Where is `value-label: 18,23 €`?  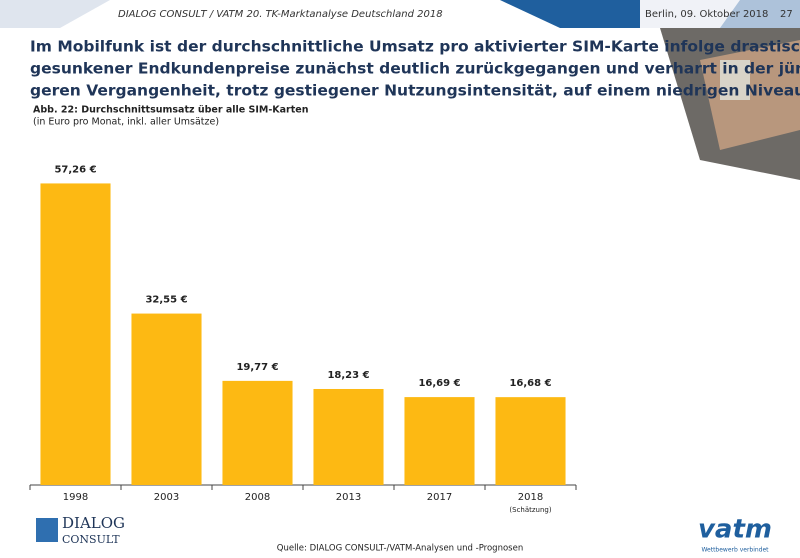
value-label: 18,23 € is located at coordinates (348, 375).